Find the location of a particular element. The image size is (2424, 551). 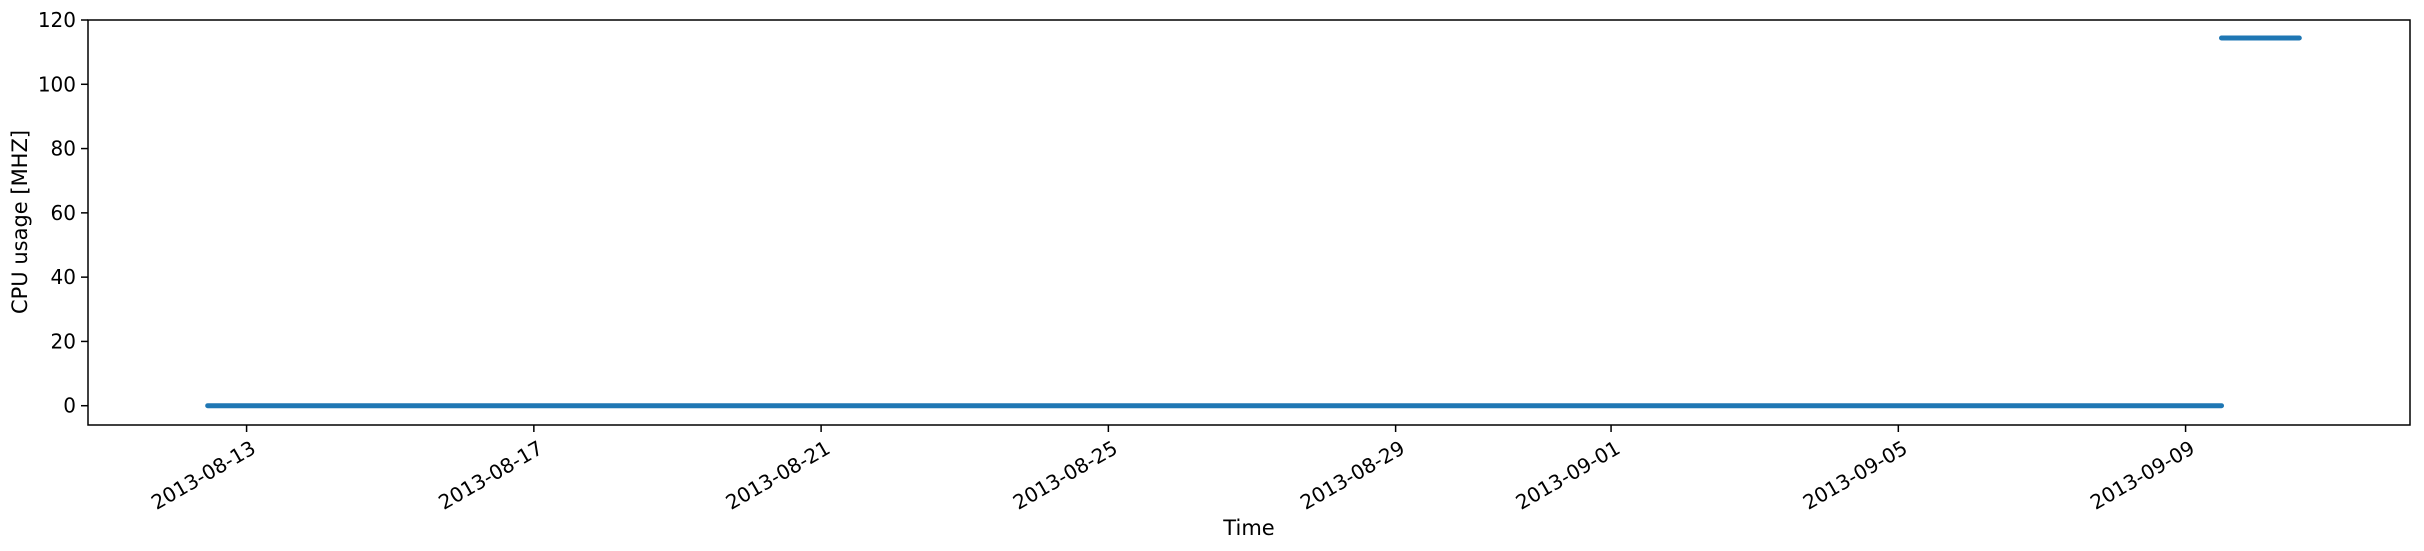

x-tick-label: 2013-09-01 is located at coordinates (1568, 475).